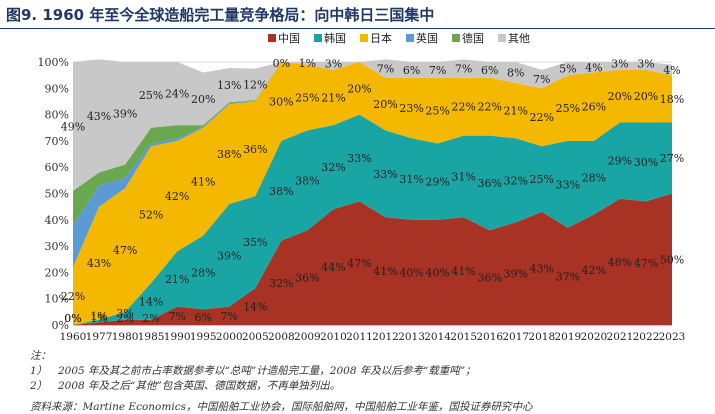 This screenshot has width=715, height=414. Describe the element at coordinates (672, 99) in the screenshot. I see `data-label: 18%` at that location.